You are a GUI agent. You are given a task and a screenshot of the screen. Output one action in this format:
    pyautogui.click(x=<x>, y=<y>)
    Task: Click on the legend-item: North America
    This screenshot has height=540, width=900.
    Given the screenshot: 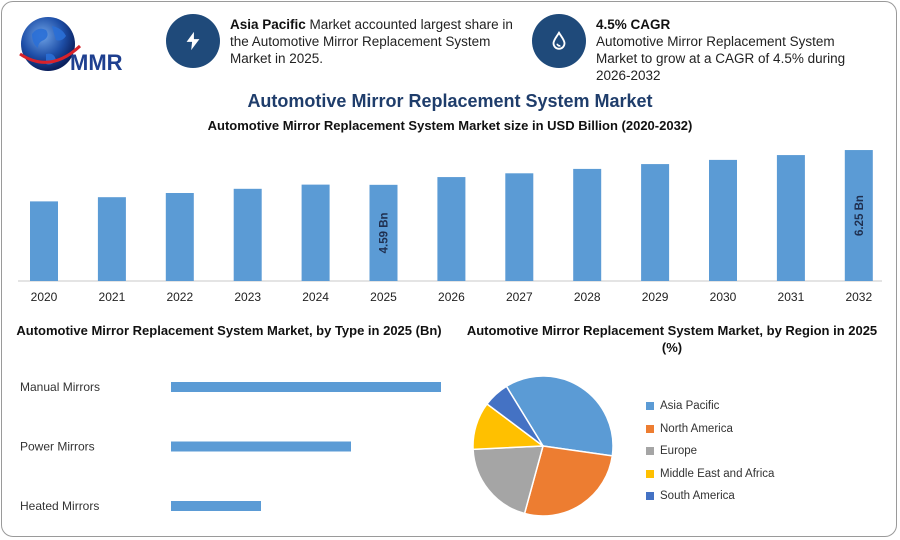 What is the action you would take?
    pyautogui.click(x=710, y=429)
    